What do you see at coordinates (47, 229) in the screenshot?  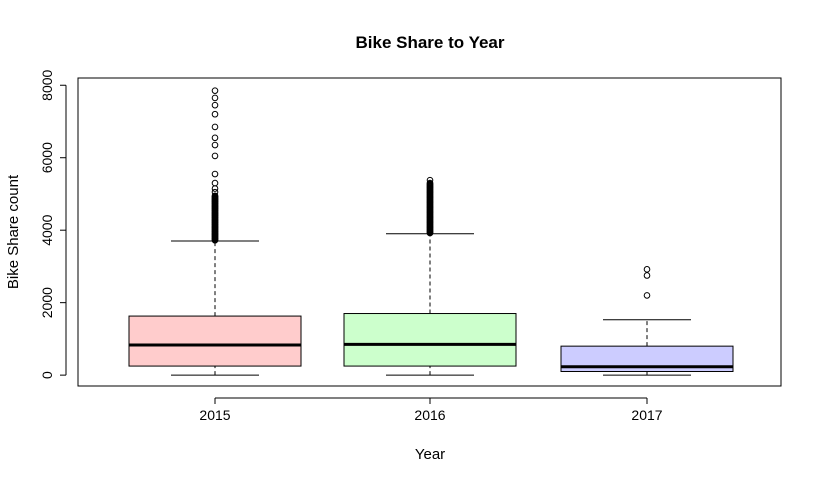 I see `y-tick-label: 4000` at bounding box center [47, 229].